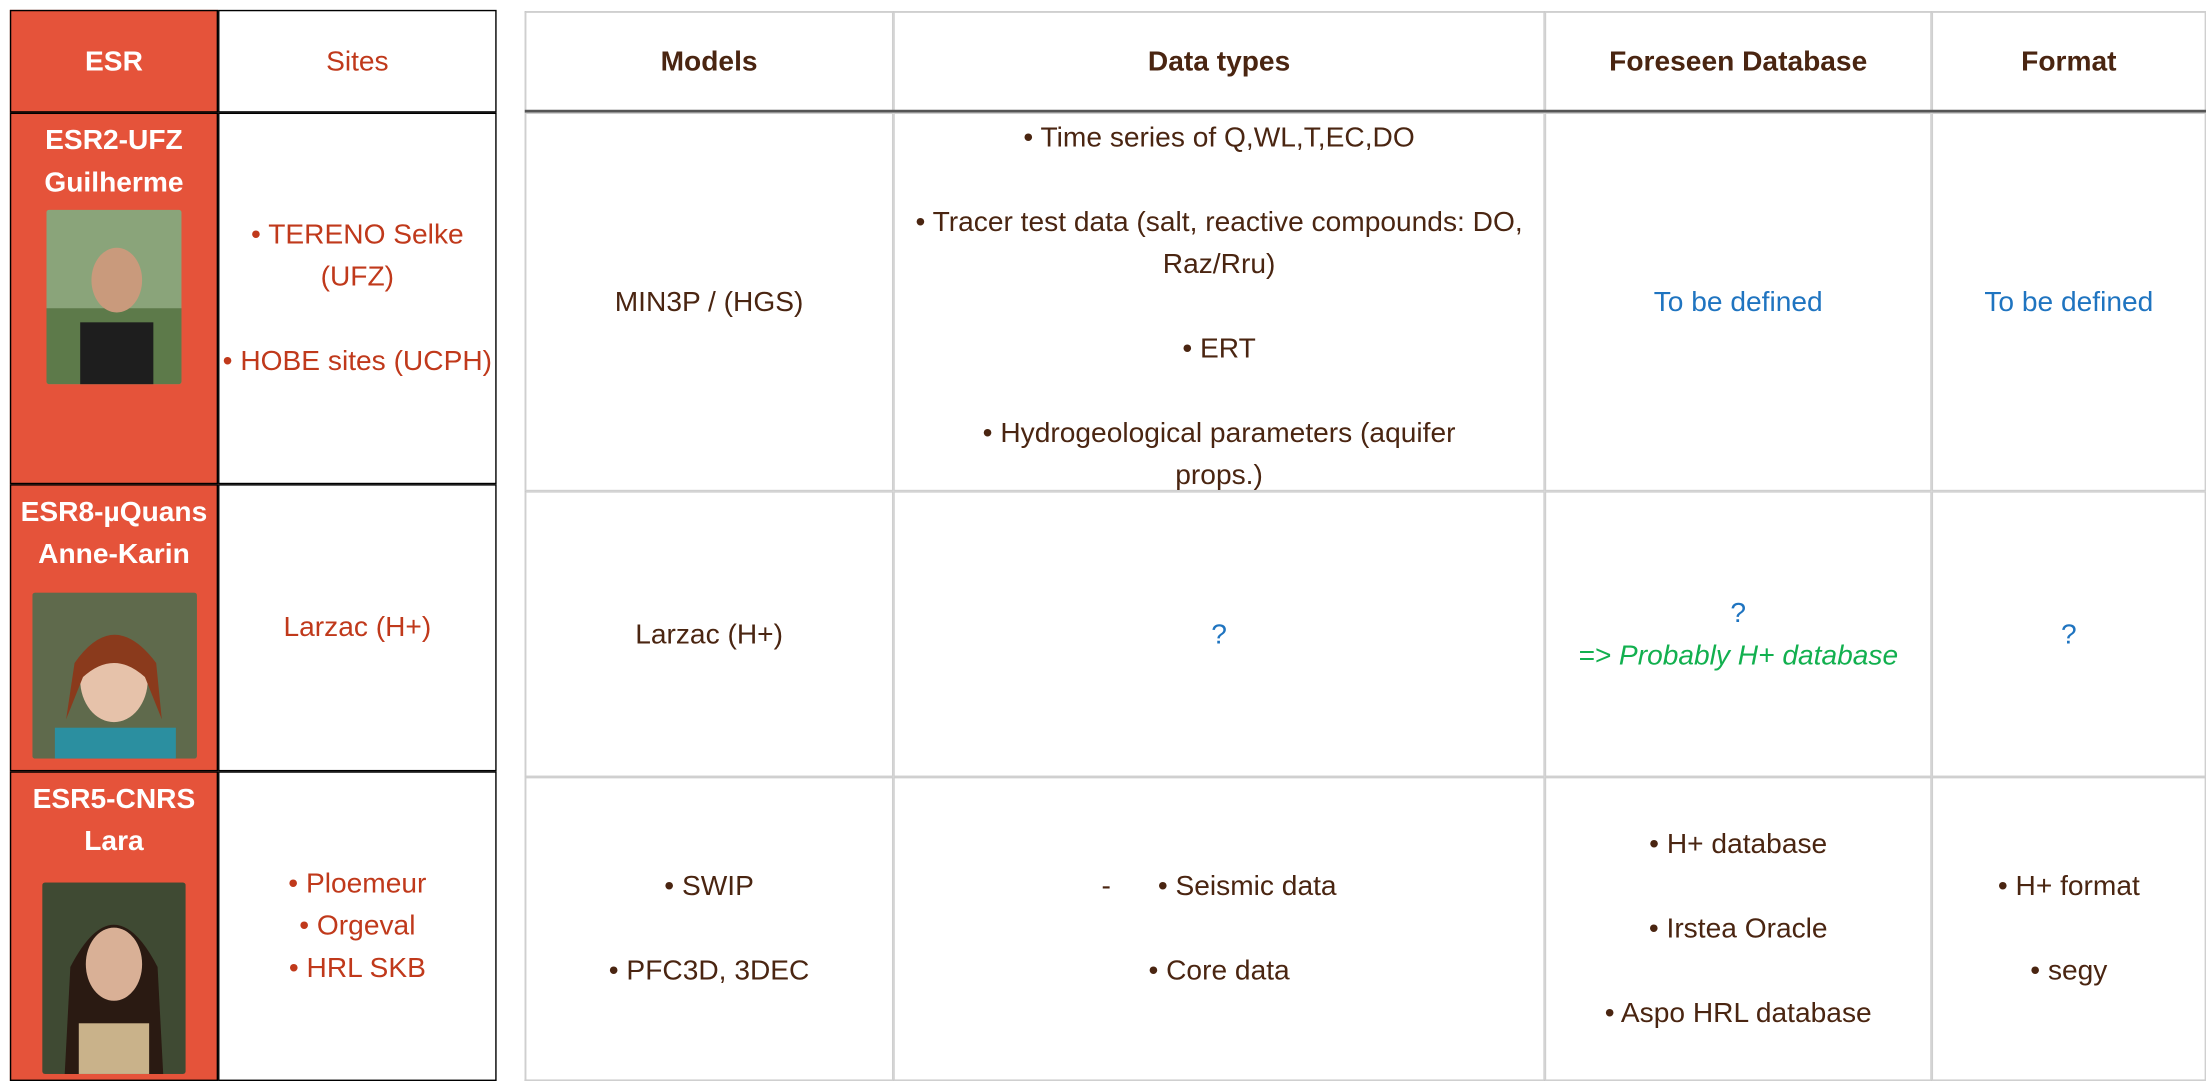 This screenshot has width=2206, height=1081. I want to click on header-text: Foreseen Database, so click(1738, 61).